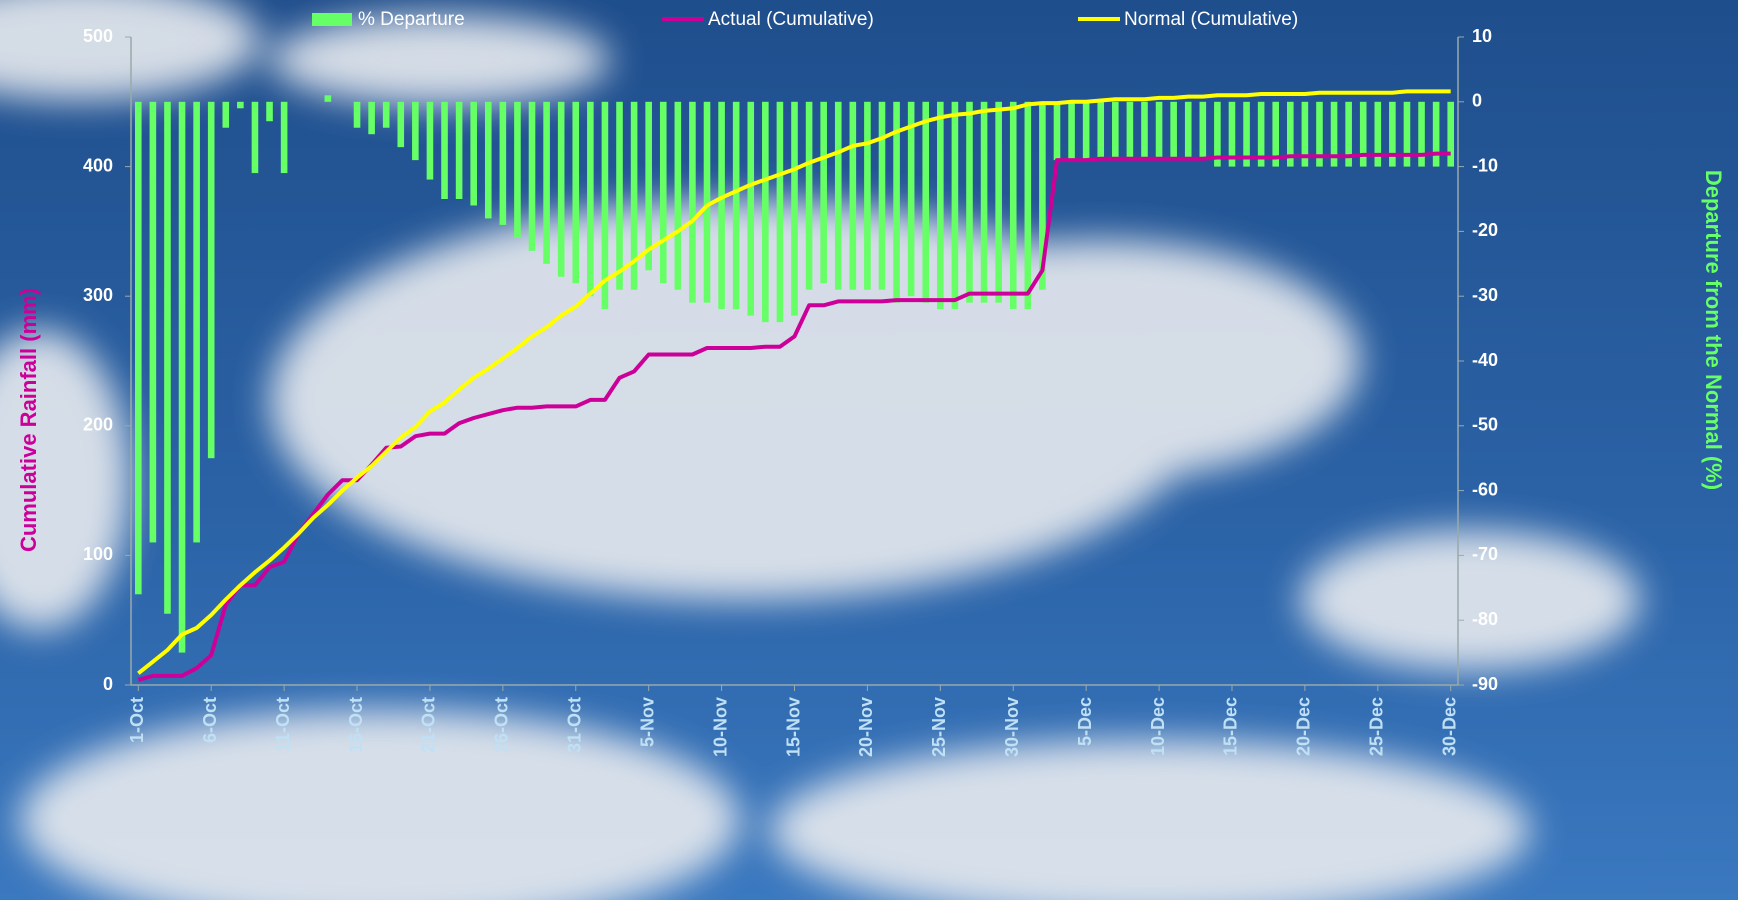  I want to click on y2-tick-label: 0, so click(1477, 101).